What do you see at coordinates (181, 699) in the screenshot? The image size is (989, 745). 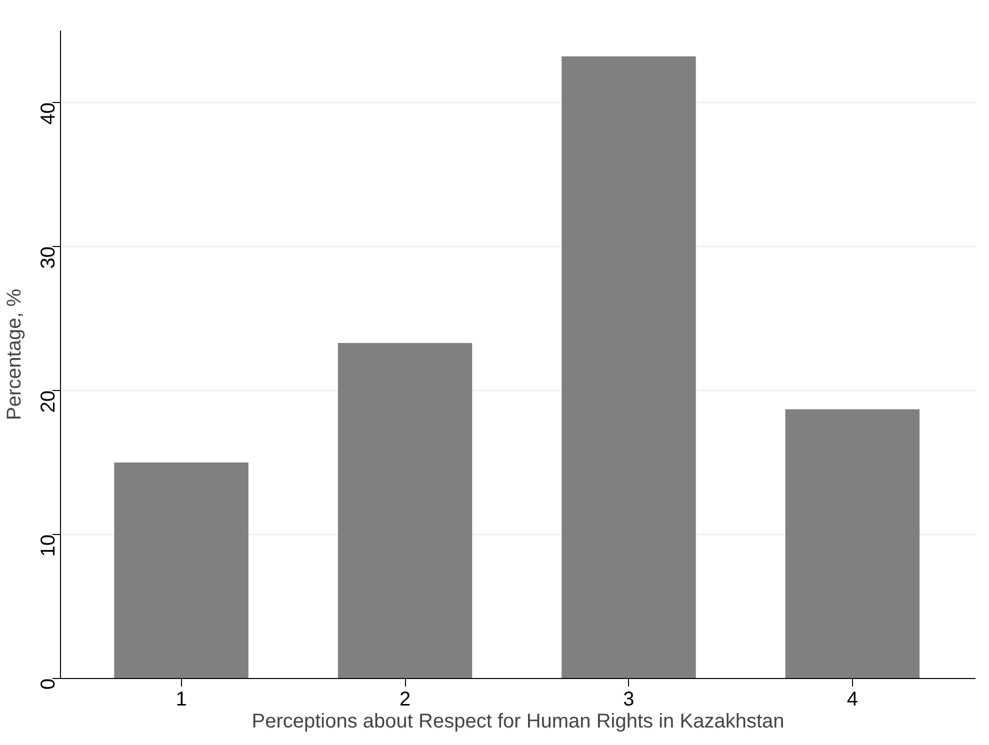 I see `x-tick-label: 1` at bounding box center [181, 699].